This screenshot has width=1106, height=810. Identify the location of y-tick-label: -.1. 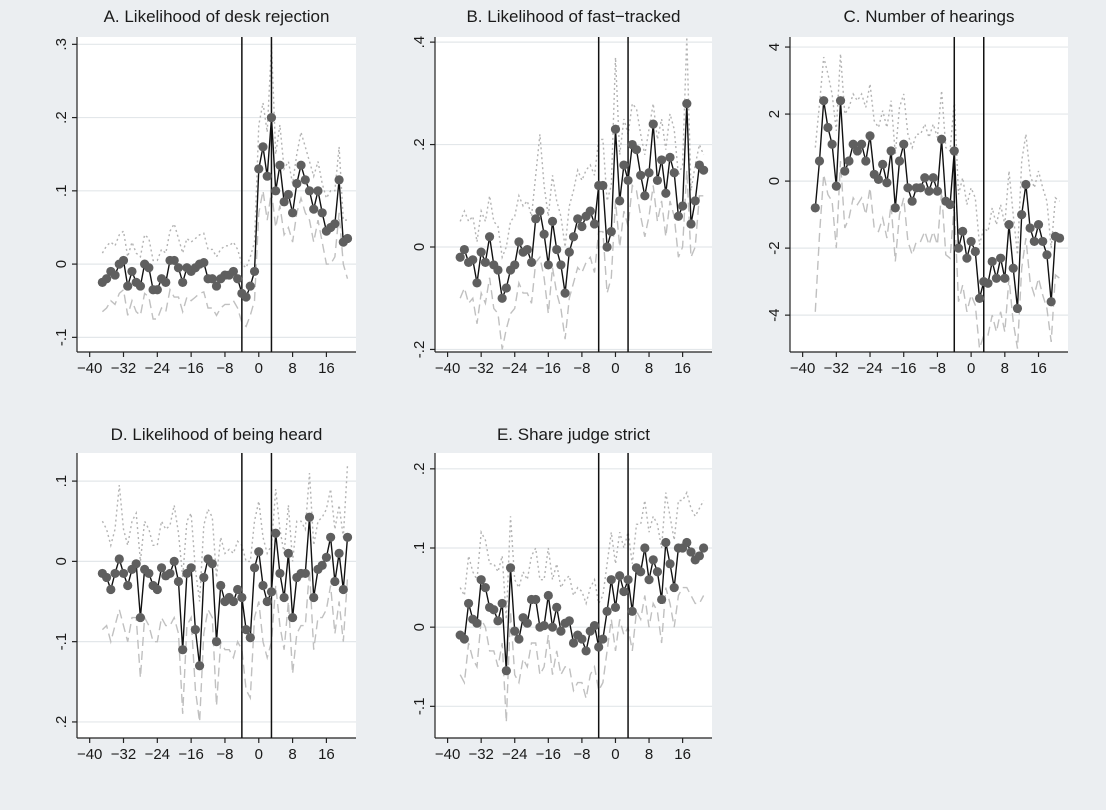
(419, 707).